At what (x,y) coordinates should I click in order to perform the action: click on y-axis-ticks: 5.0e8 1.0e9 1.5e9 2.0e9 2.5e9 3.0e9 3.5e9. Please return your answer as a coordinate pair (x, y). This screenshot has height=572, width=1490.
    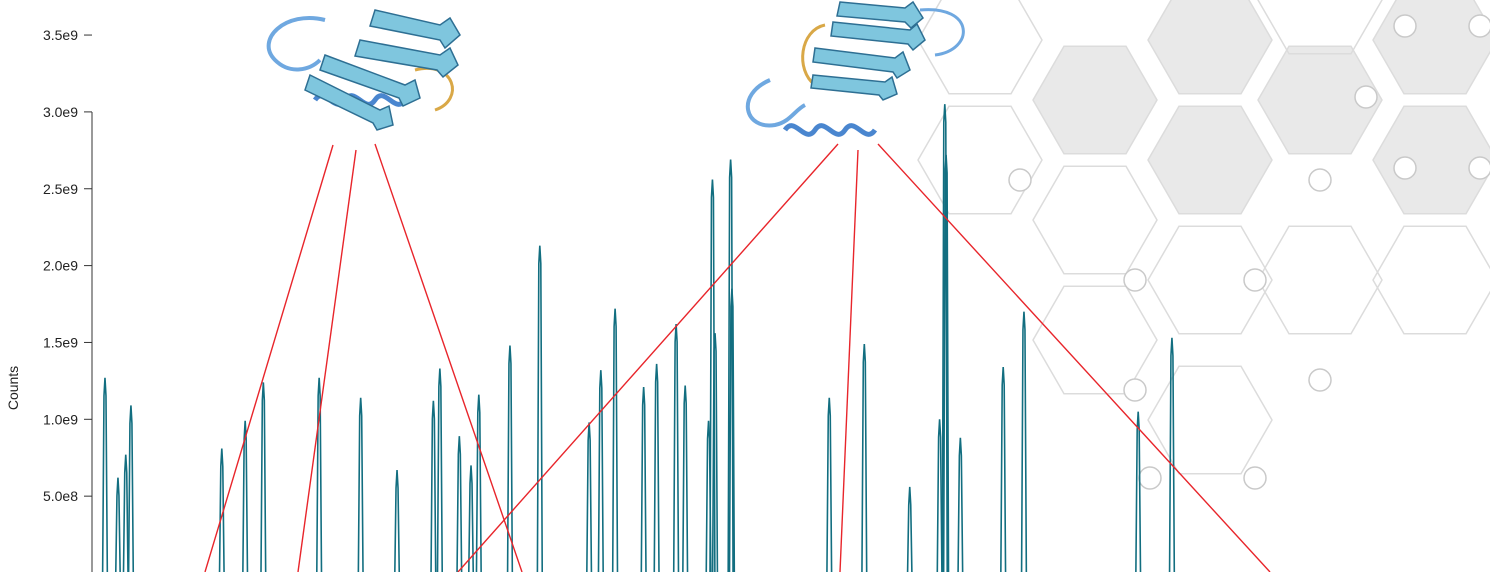
    Looking at the image, I should click on (67, 265).